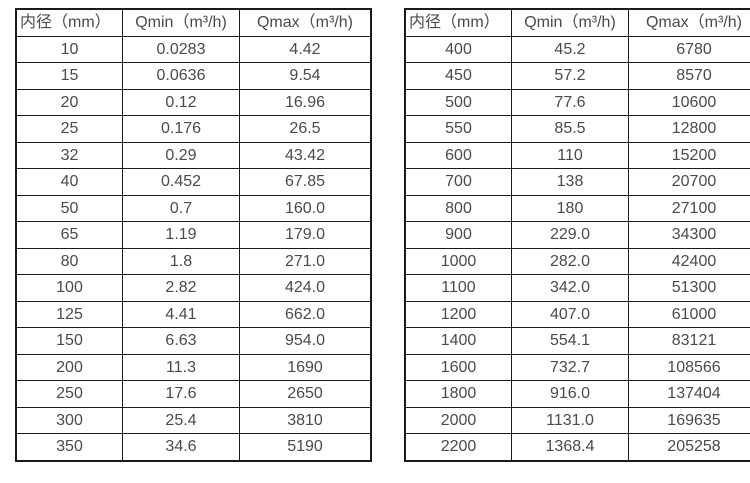 This screenshot has width=750, height=483. Describe the element at coordinates (181, 235) in the screenshot. I see `table-cell: 1.19` at that location.